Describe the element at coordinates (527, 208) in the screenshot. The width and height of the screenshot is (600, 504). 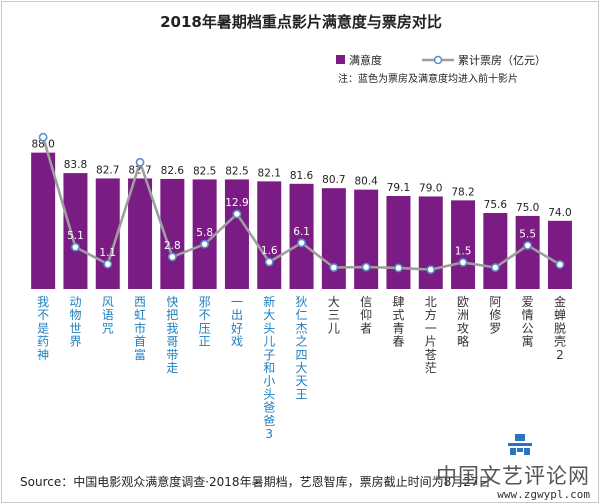
I see `bar-value-label: 75.0` at that location.